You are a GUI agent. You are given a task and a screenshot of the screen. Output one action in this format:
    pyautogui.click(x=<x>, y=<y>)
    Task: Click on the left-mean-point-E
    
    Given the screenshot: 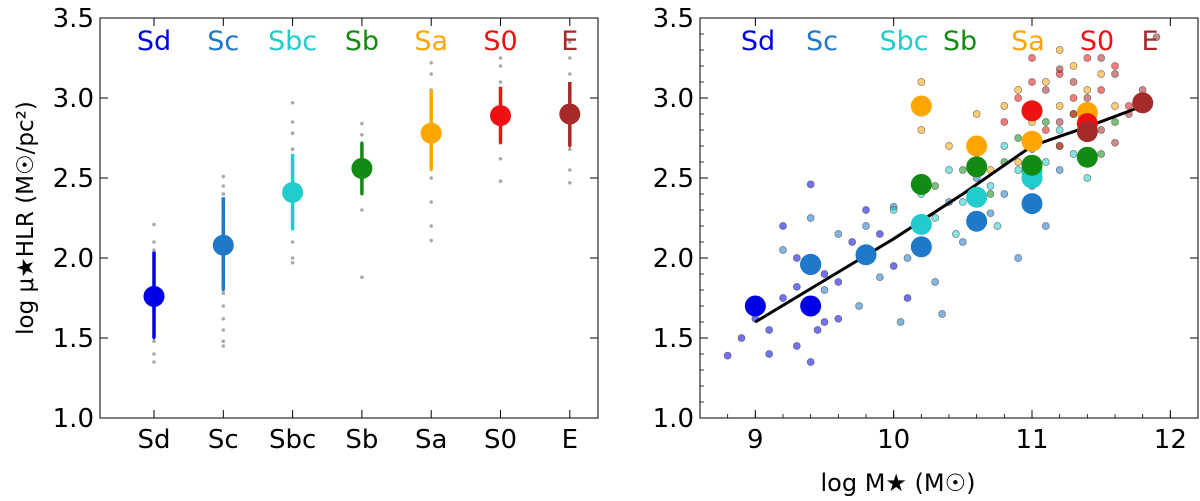 What is the action you would take?
    pyautogui.click(x=570, y=114)
    